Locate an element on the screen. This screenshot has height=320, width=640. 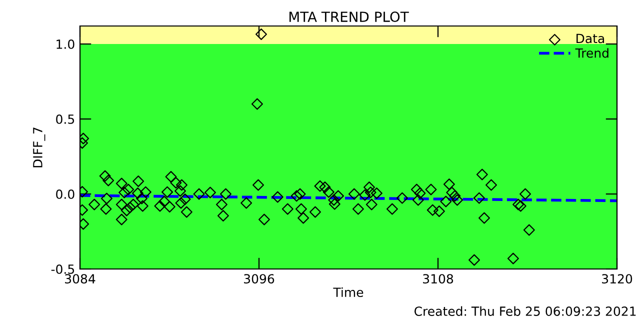
legend-label: Trend is located at coordinates (591, 53).